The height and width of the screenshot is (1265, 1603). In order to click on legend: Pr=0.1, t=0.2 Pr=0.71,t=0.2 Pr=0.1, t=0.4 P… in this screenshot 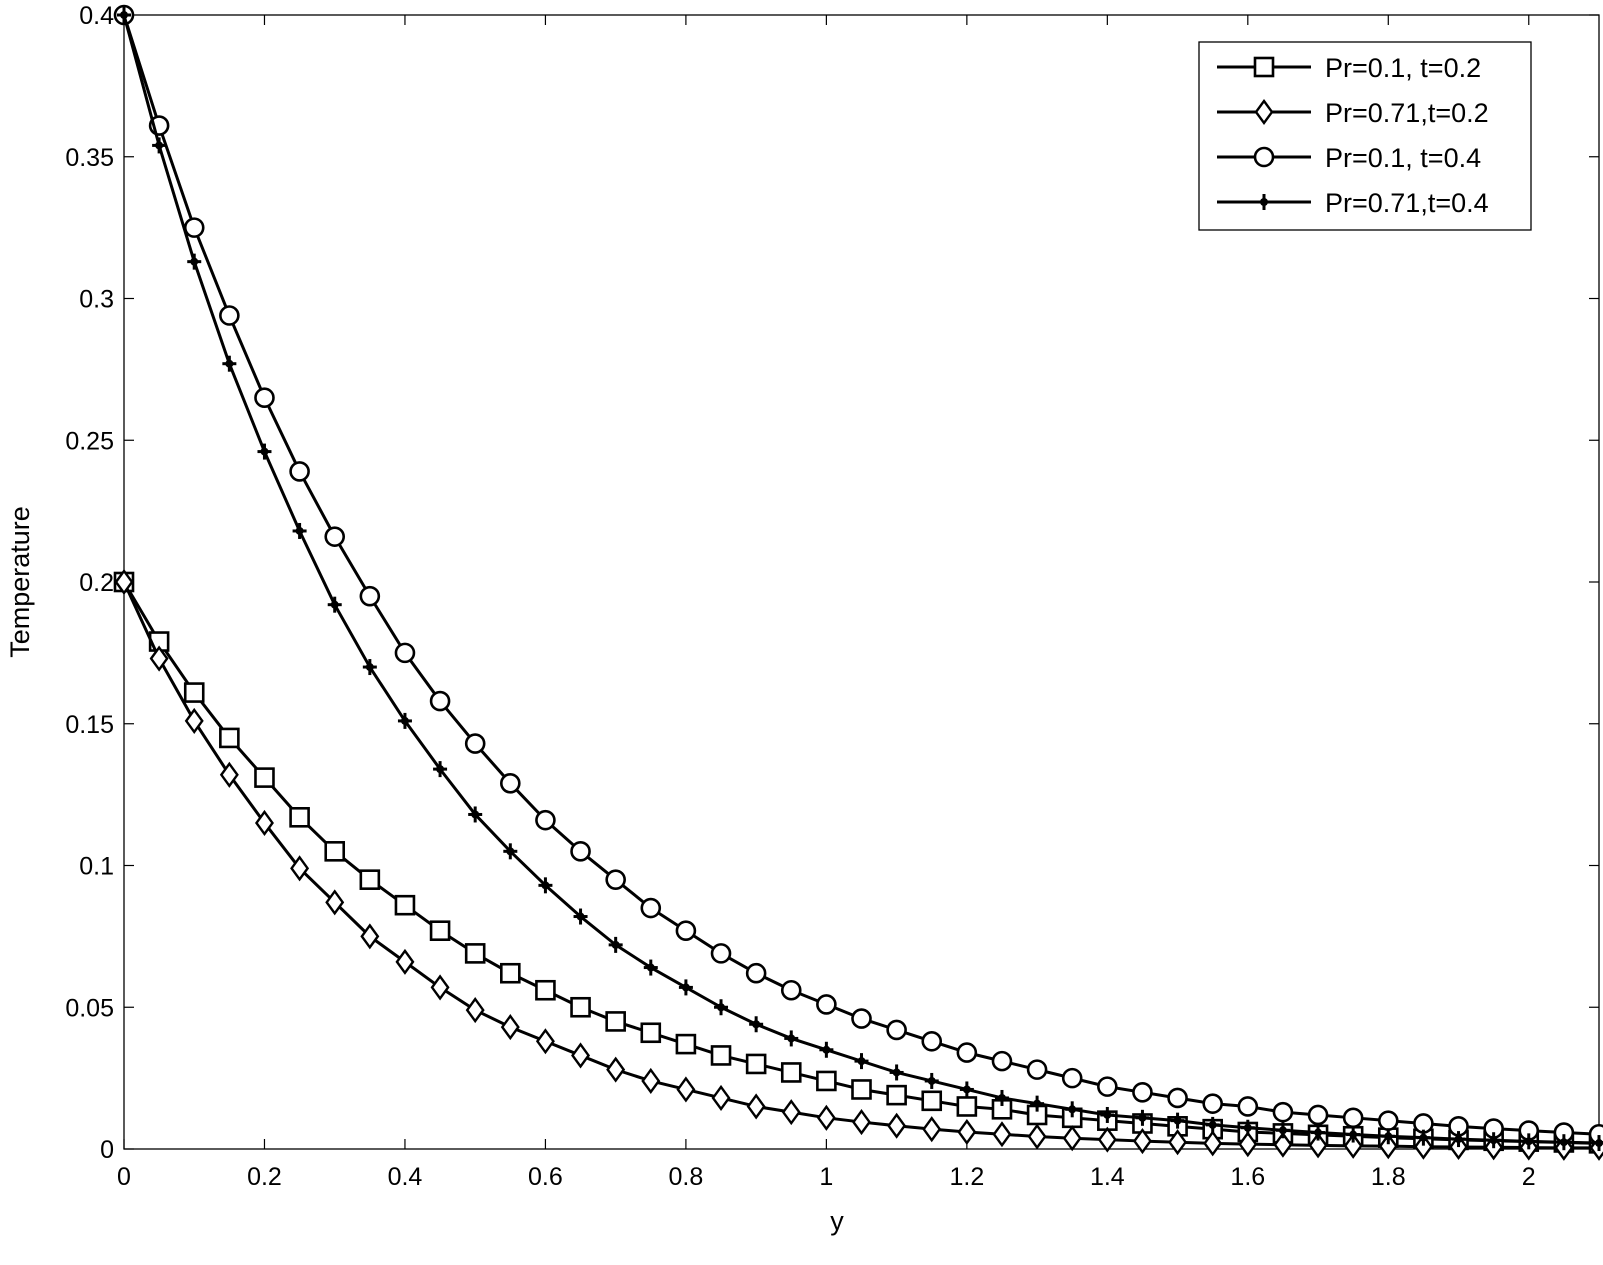, I will do `click(1365, 136)`.